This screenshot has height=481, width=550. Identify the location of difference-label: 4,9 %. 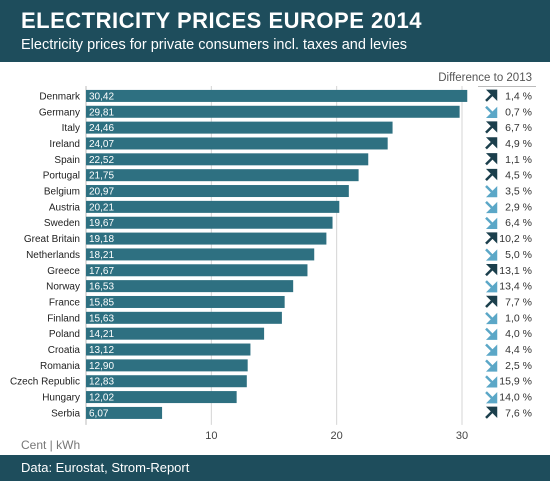
(518, 144).